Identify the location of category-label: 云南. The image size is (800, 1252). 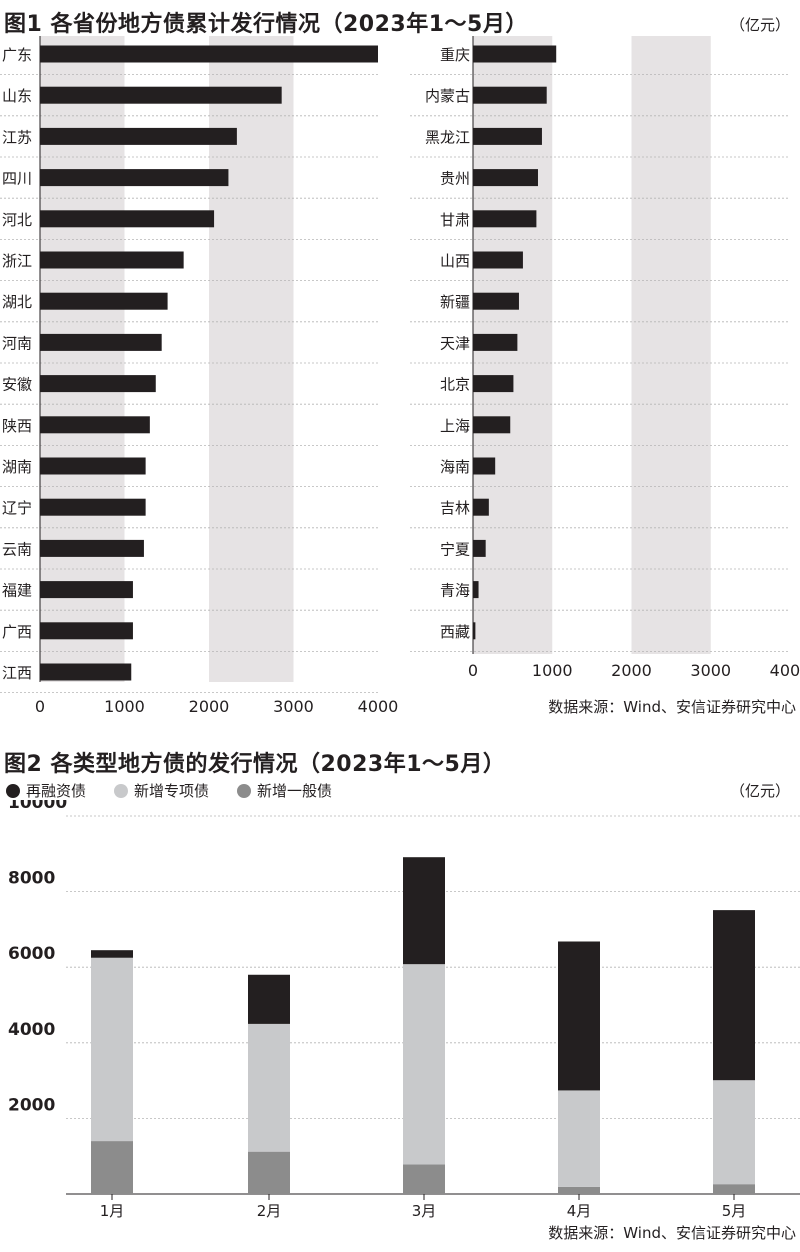
(17, 549).